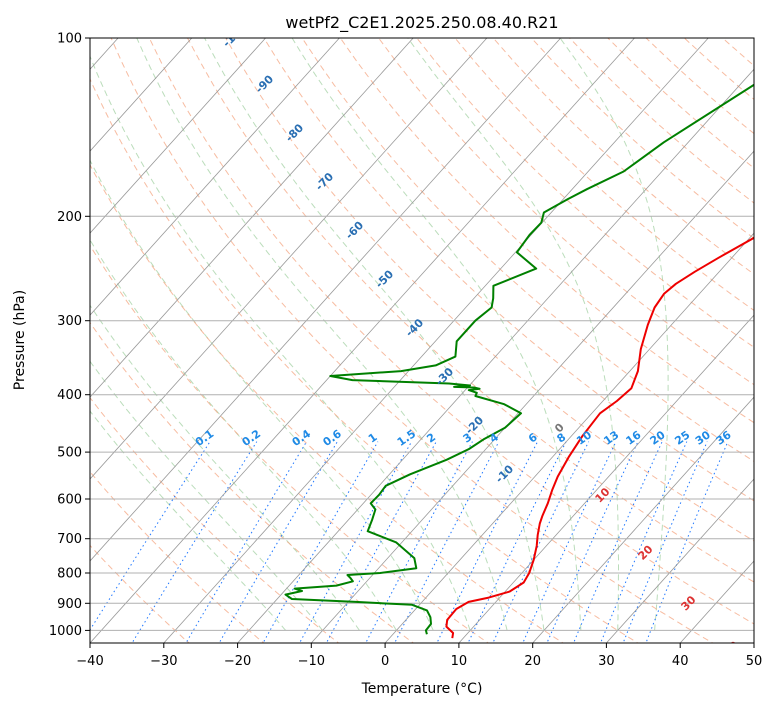 The image size is (775, 708). Describe the element at coordinates (234, 35) in the screenshot. I see `dry-adiabat-label: -100` at that location.